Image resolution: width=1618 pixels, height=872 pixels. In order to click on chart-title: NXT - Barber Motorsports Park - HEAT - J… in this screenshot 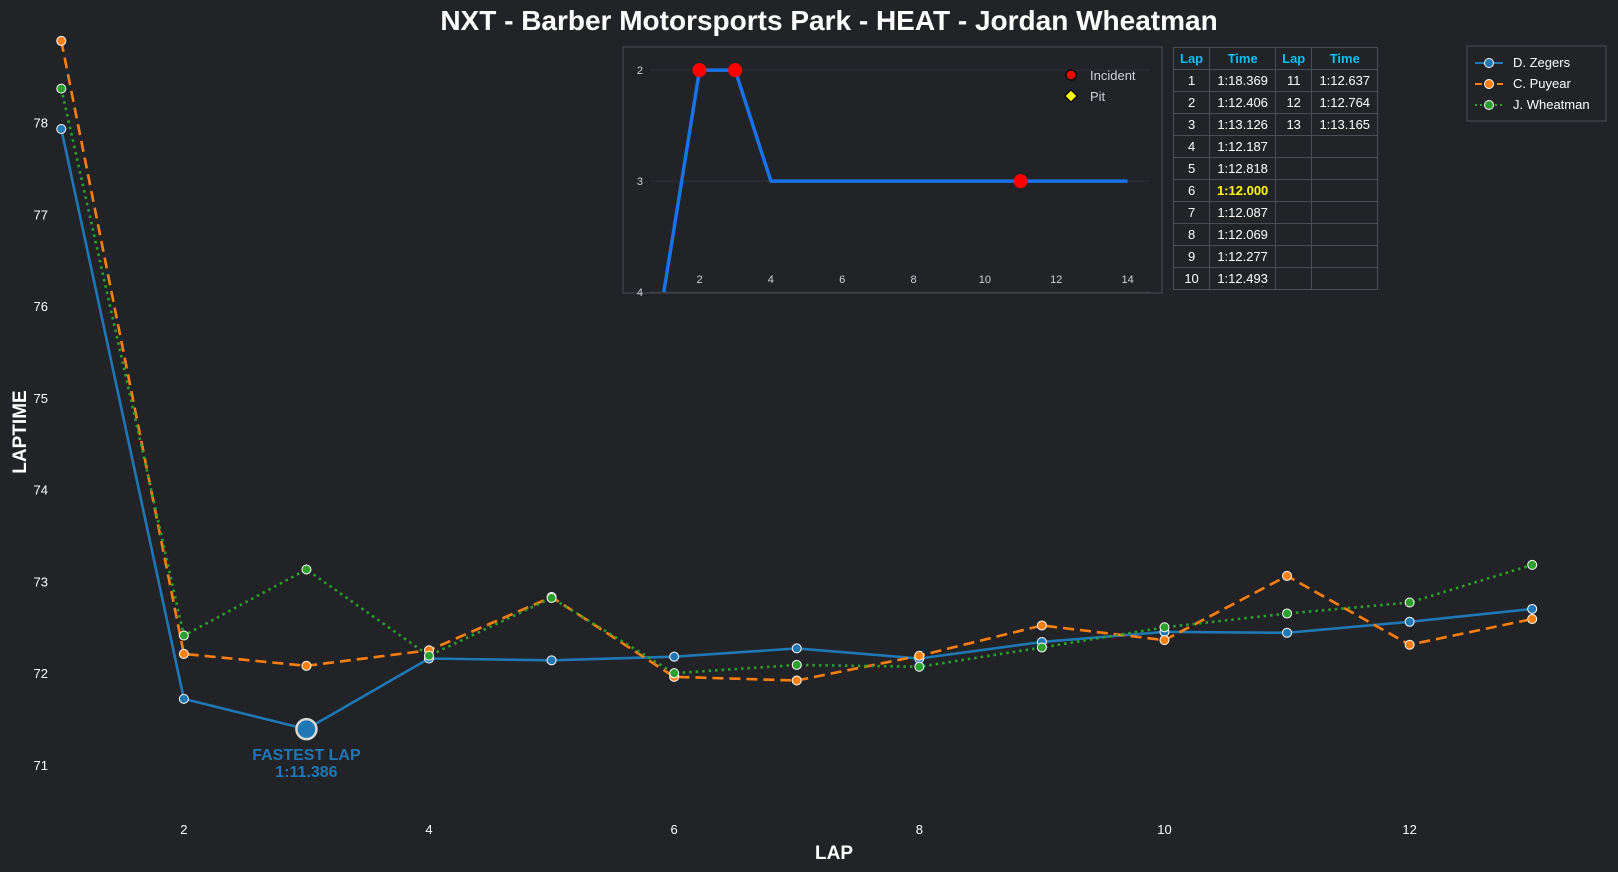, I will do `click(828, 20)`.